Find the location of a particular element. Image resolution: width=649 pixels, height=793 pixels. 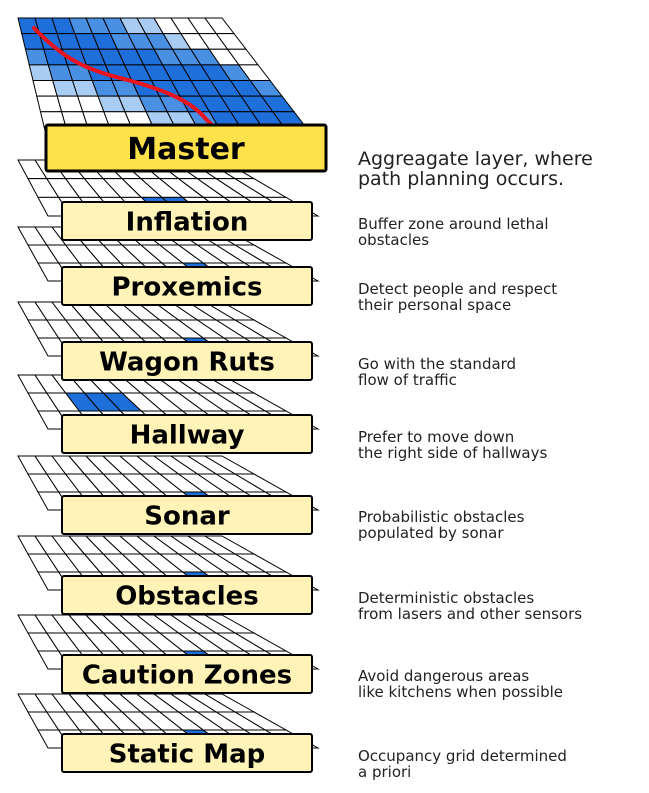

description-line: like kitchens when possible is located at coordinates (460, 692).